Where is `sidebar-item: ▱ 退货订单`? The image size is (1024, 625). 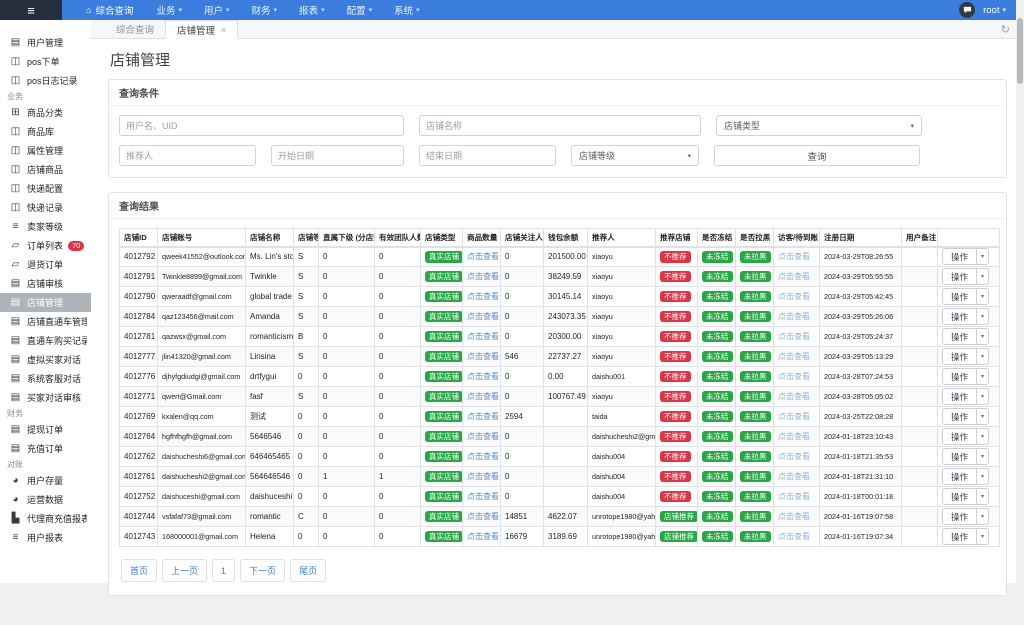 sidebar-item: ▱ 退货订单 is located at coordinates (45, 264).